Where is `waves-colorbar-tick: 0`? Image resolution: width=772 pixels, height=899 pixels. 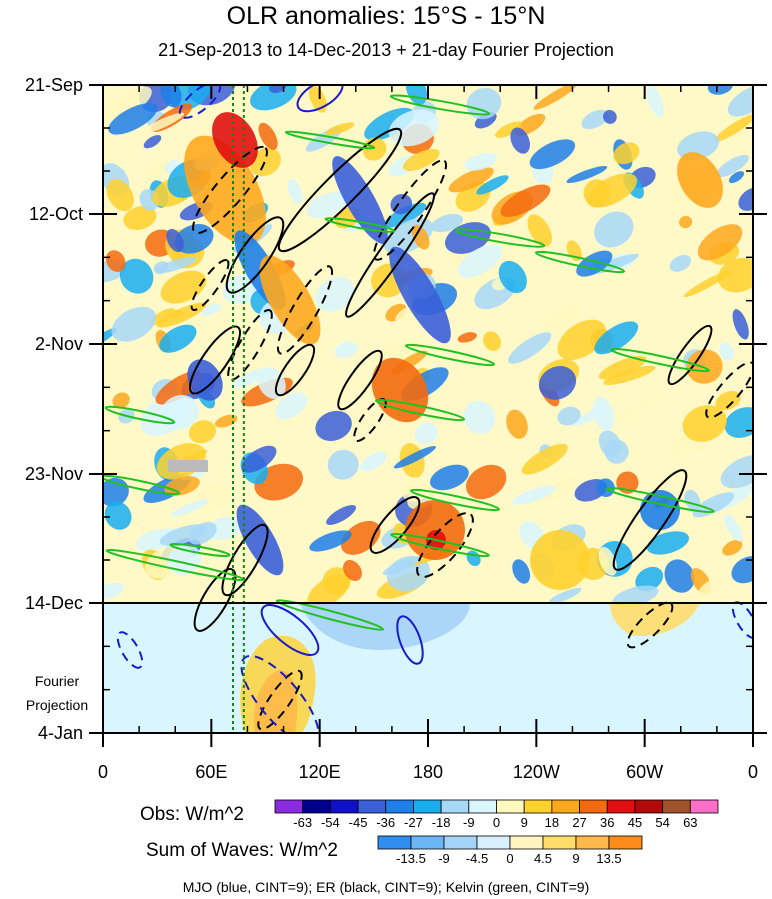
waves-colorbar-tick: 0 is located at coordinates (509, 858).